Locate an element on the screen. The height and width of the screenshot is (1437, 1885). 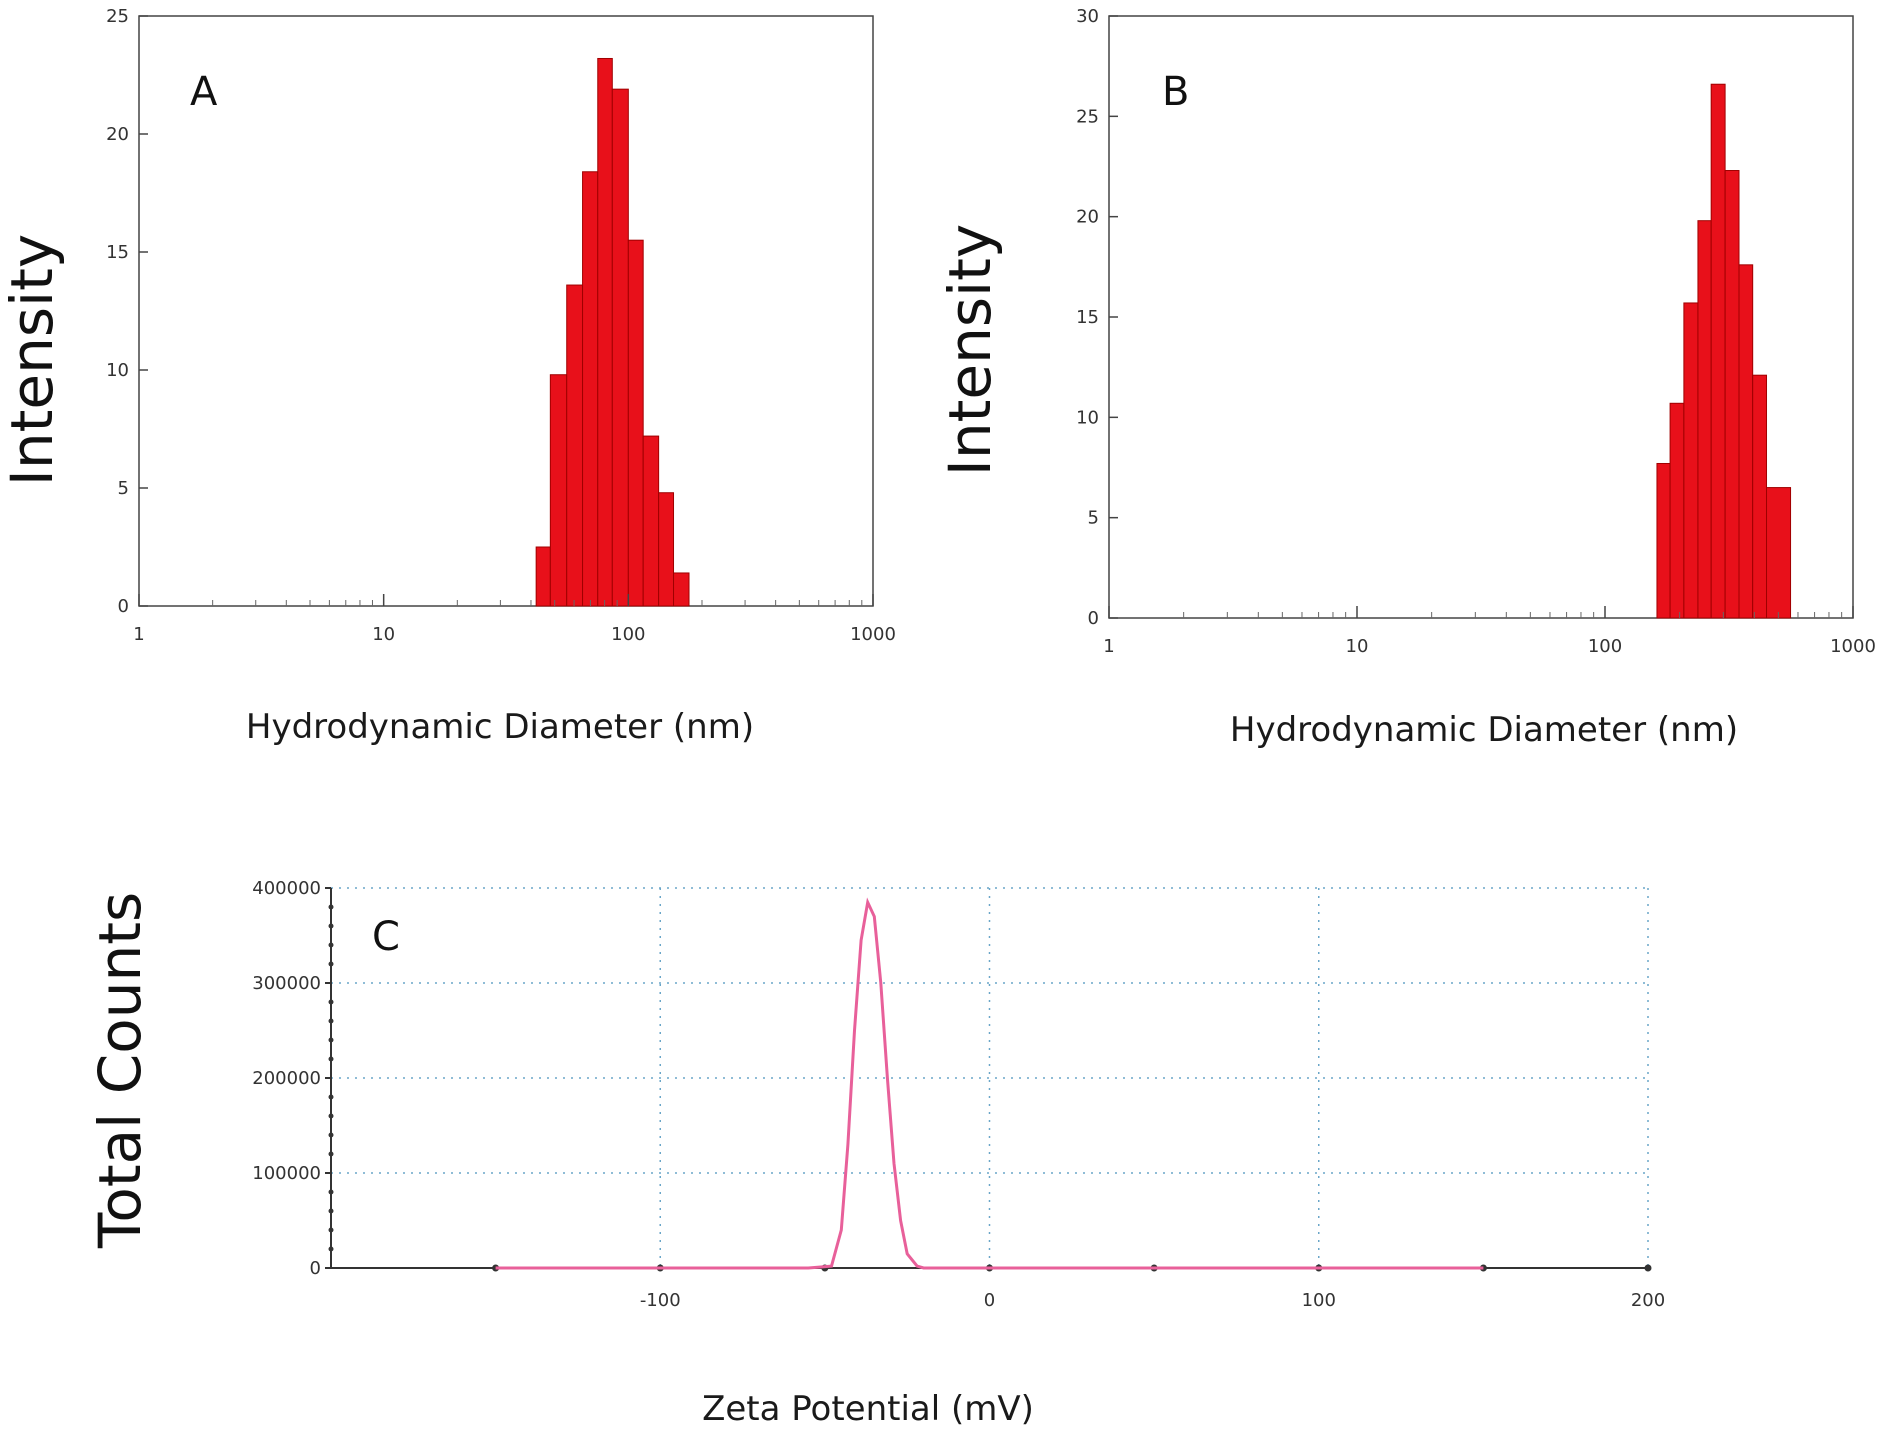
panel-c-x-axis-title: Zeta Potential (mV) is located at coordinates (868, 1409).